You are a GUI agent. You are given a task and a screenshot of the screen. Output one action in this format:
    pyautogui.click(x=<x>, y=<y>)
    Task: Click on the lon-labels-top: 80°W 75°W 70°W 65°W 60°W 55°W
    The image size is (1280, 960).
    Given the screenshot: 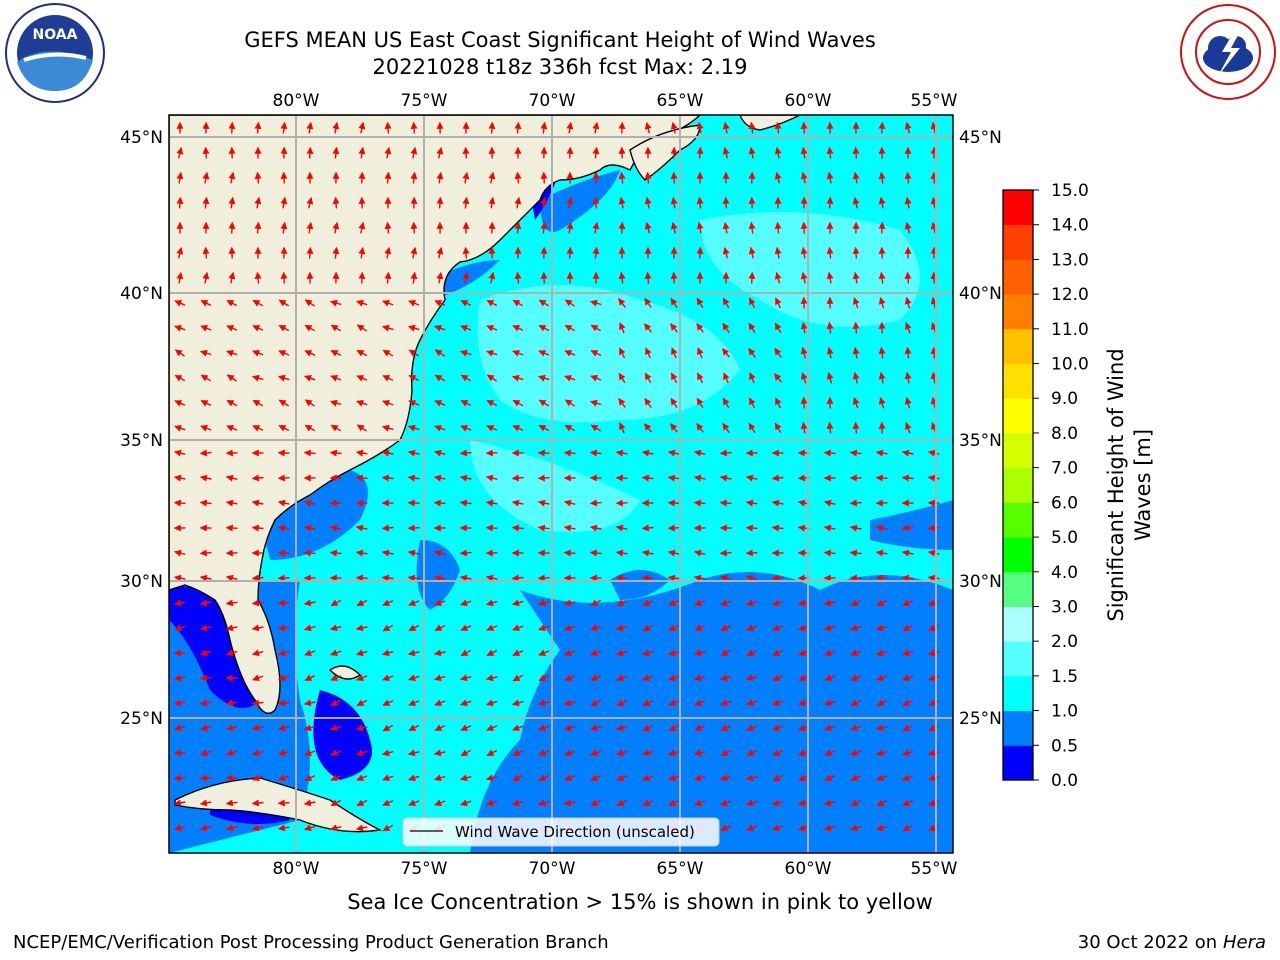 What is the action you would take?
    pyautogui.click(x=615, y=101)
    